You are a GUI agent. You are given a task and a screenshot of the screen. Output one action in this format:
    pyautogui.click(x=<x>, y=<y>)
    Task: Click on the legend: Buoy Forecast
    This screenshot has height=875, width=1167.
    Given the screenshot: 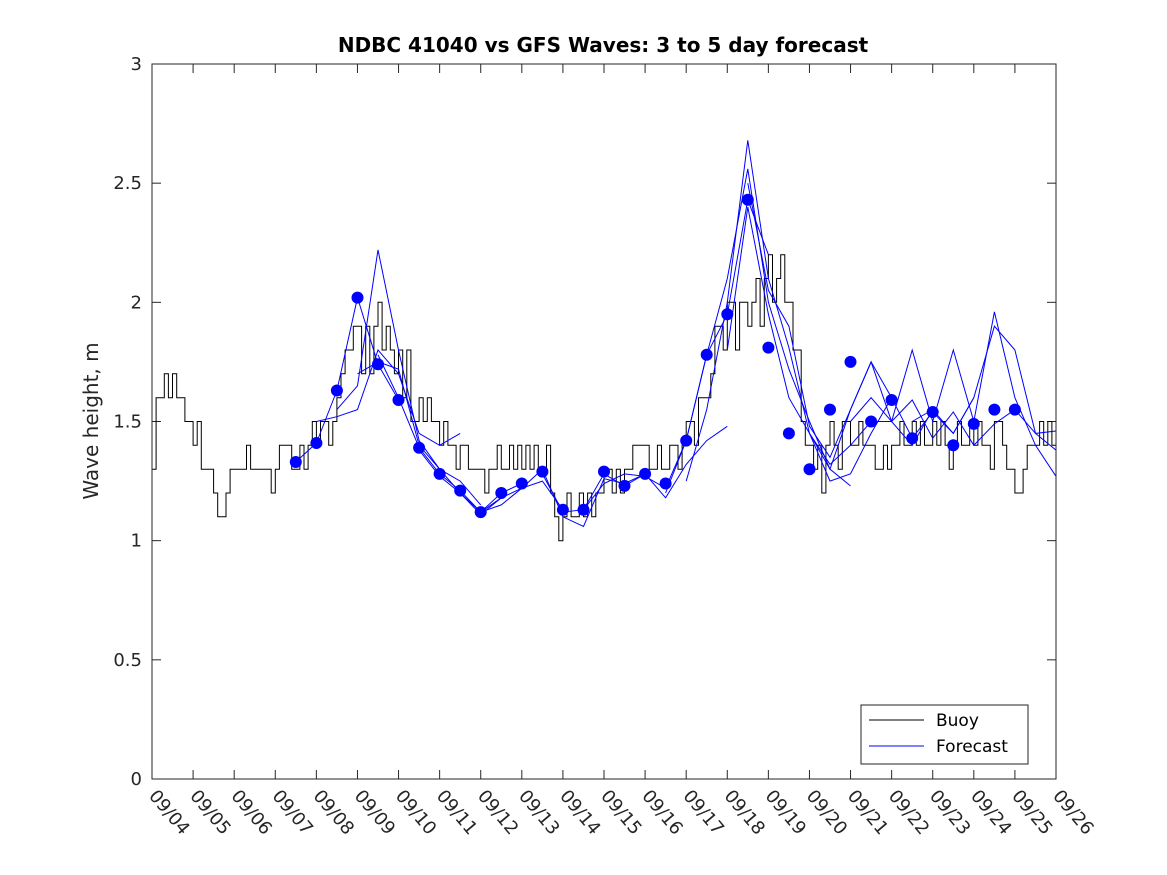 What is the action you would take?
    pyautogui.click(x=944, y=734)
    